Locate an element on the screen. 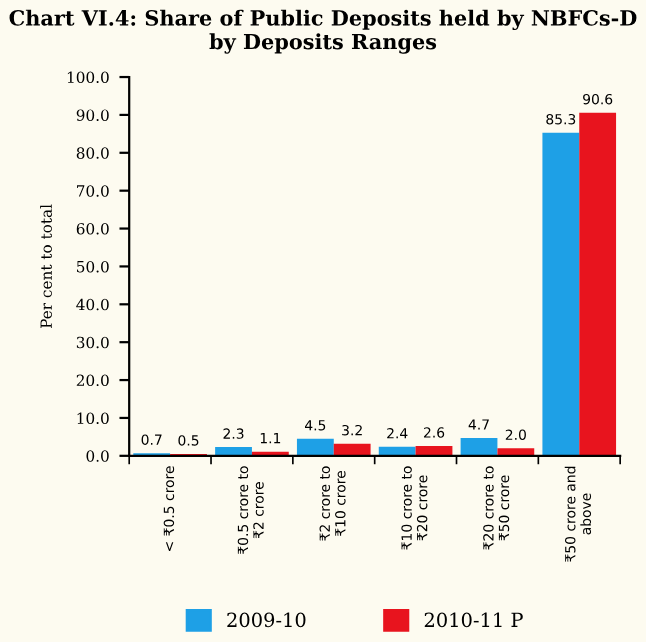 The width and height of the screenshot is (646, 642). legend-label: 2009-10 is located at coordinates (266, 620).